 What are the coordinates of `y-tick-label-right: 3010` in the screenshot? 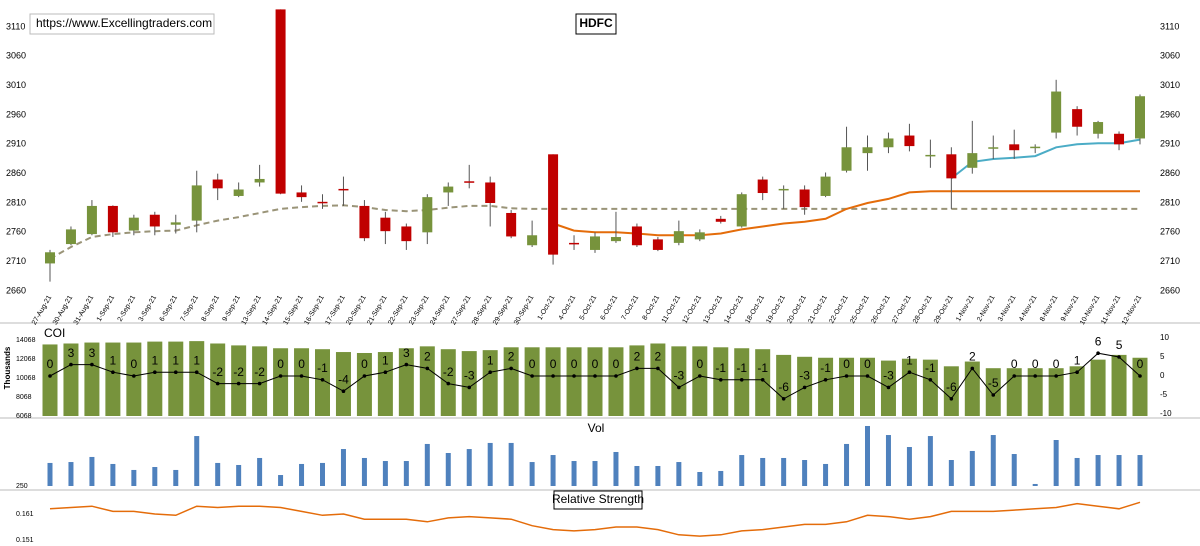 It's located at (1170, 85).